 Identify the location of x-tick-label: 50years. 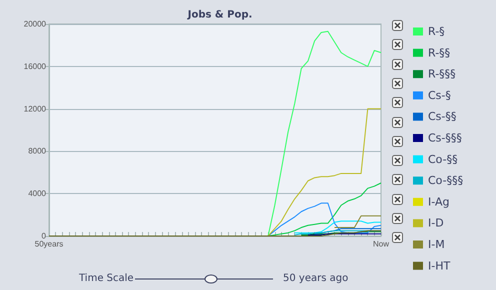
(49, 244).